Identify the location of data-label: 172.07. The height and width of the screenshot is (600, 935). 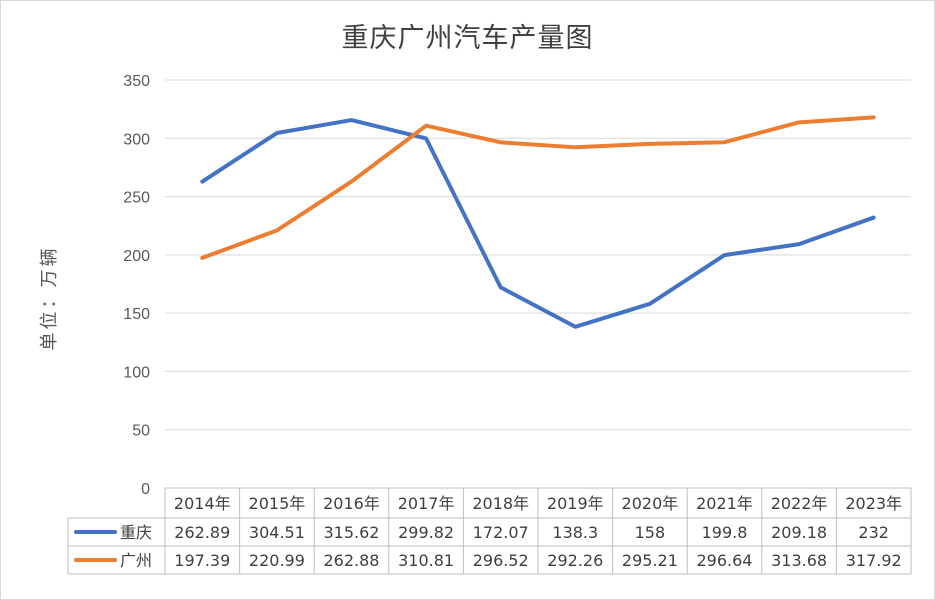
(501, 532).